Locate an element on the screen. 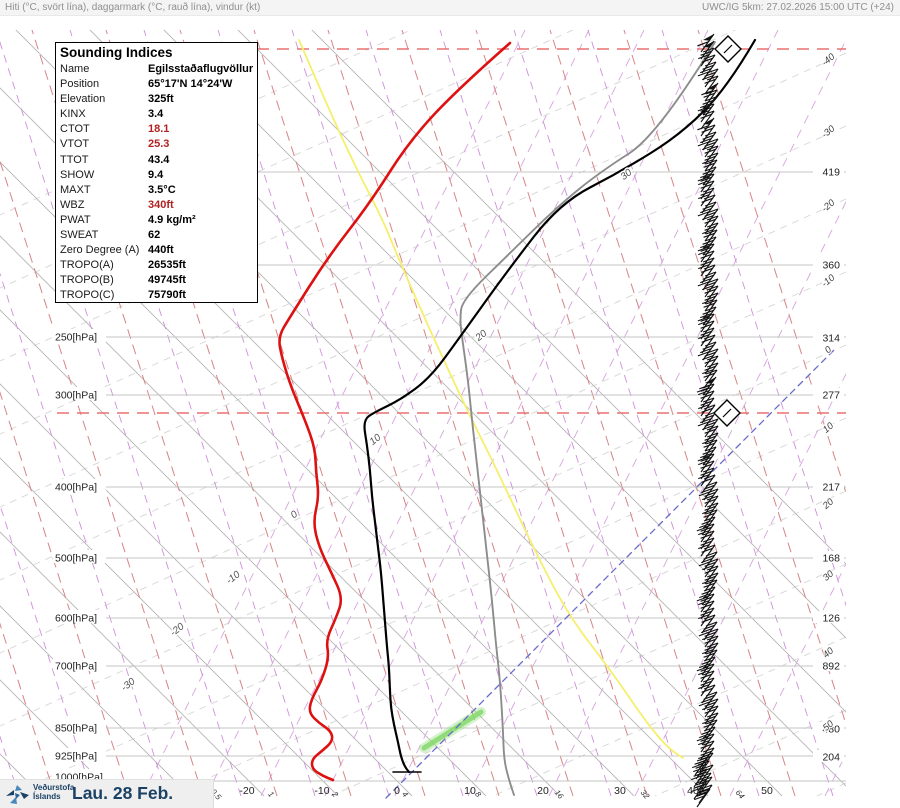 The image size is (900, 808). indices-row: Elevation 325ft is located at coordinates (156, 99).